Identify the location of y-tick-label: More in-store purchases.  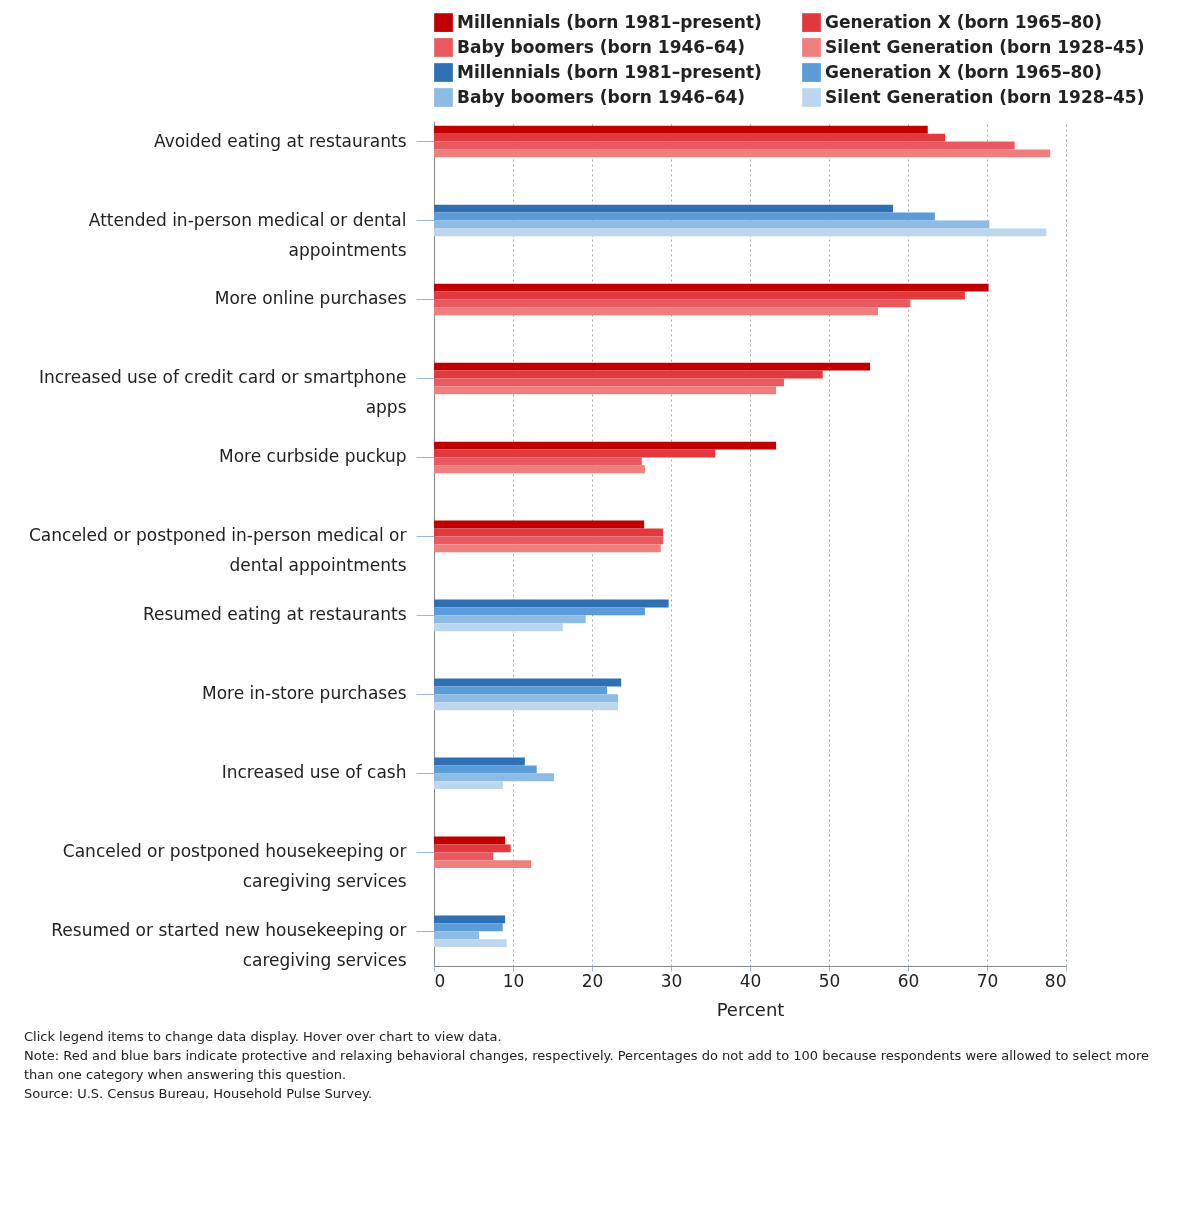
(304, 693).